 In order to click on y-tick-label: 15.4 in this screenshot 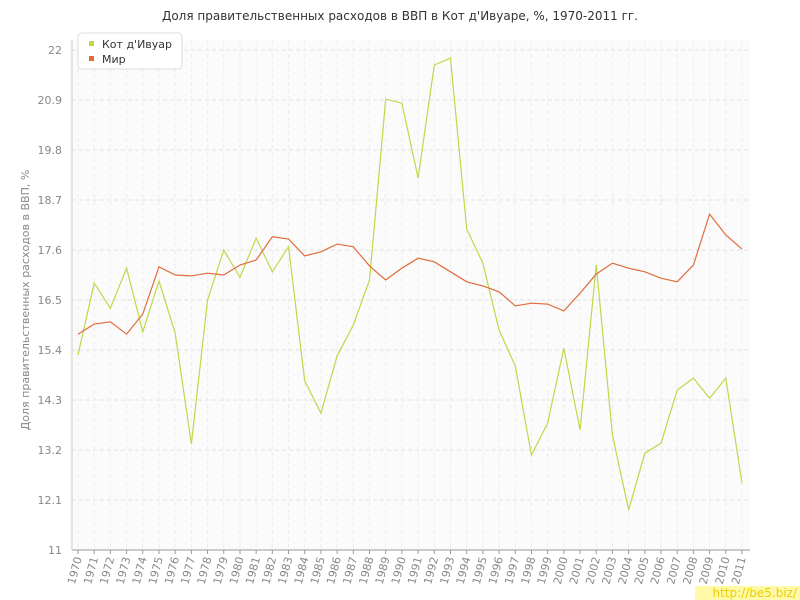, I will do `click(50, 350)`.